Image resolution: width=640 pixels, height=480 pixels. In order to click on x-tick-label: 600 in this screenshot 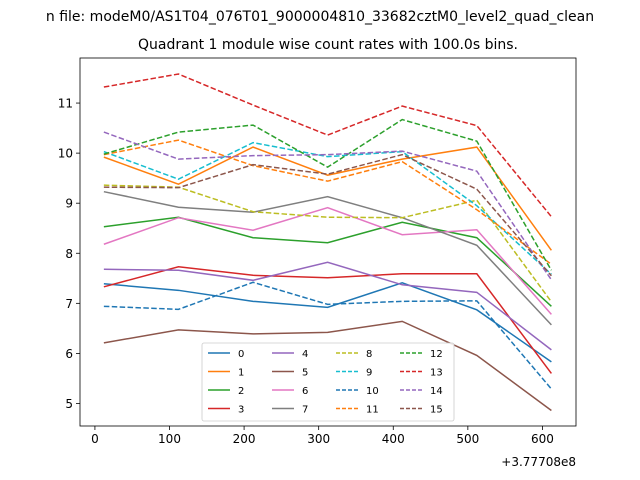, I will do `click(542, 439)`.